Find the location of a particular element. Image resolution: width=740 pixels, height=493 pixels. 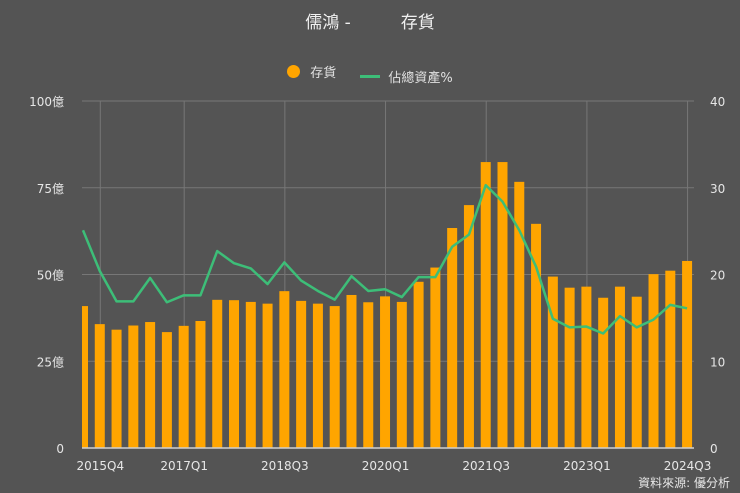

line-legend-icon is located at coordinates (370, 76).